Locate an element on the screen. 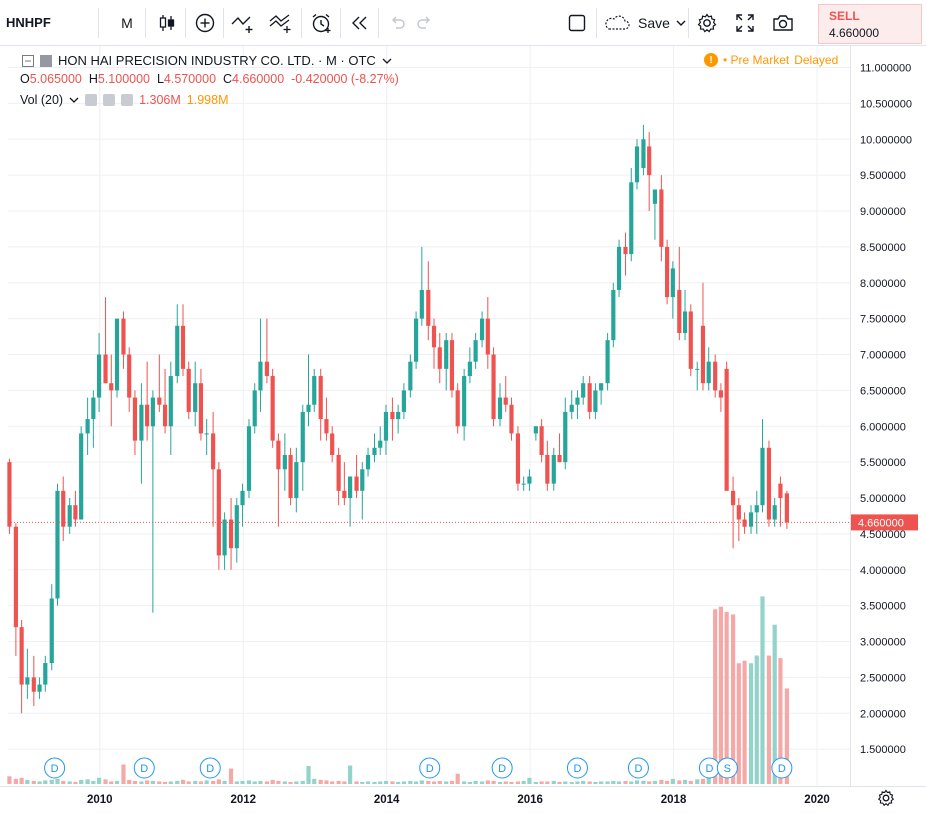  fullscreen-button is located at coordinates (745, 22).